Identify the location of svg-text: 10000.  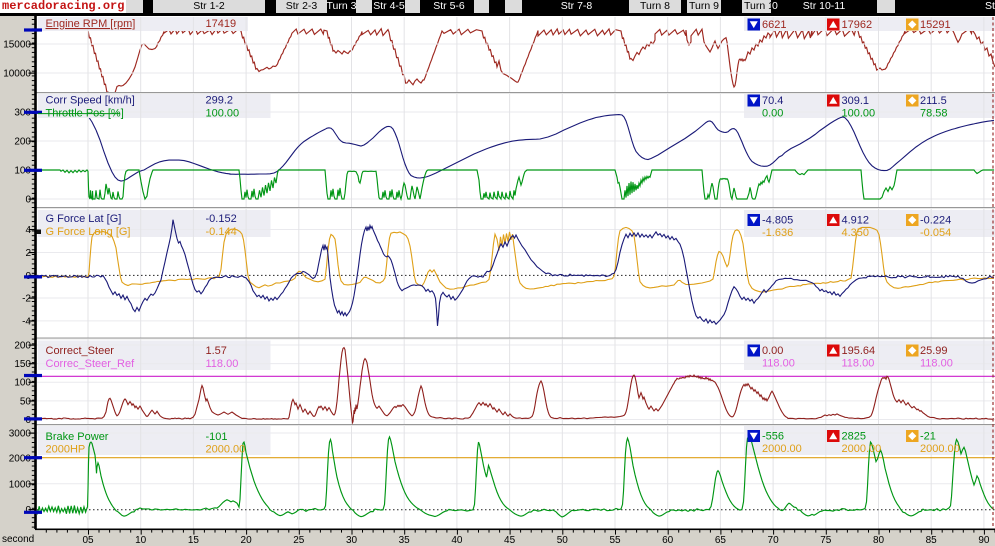
(17, 74).